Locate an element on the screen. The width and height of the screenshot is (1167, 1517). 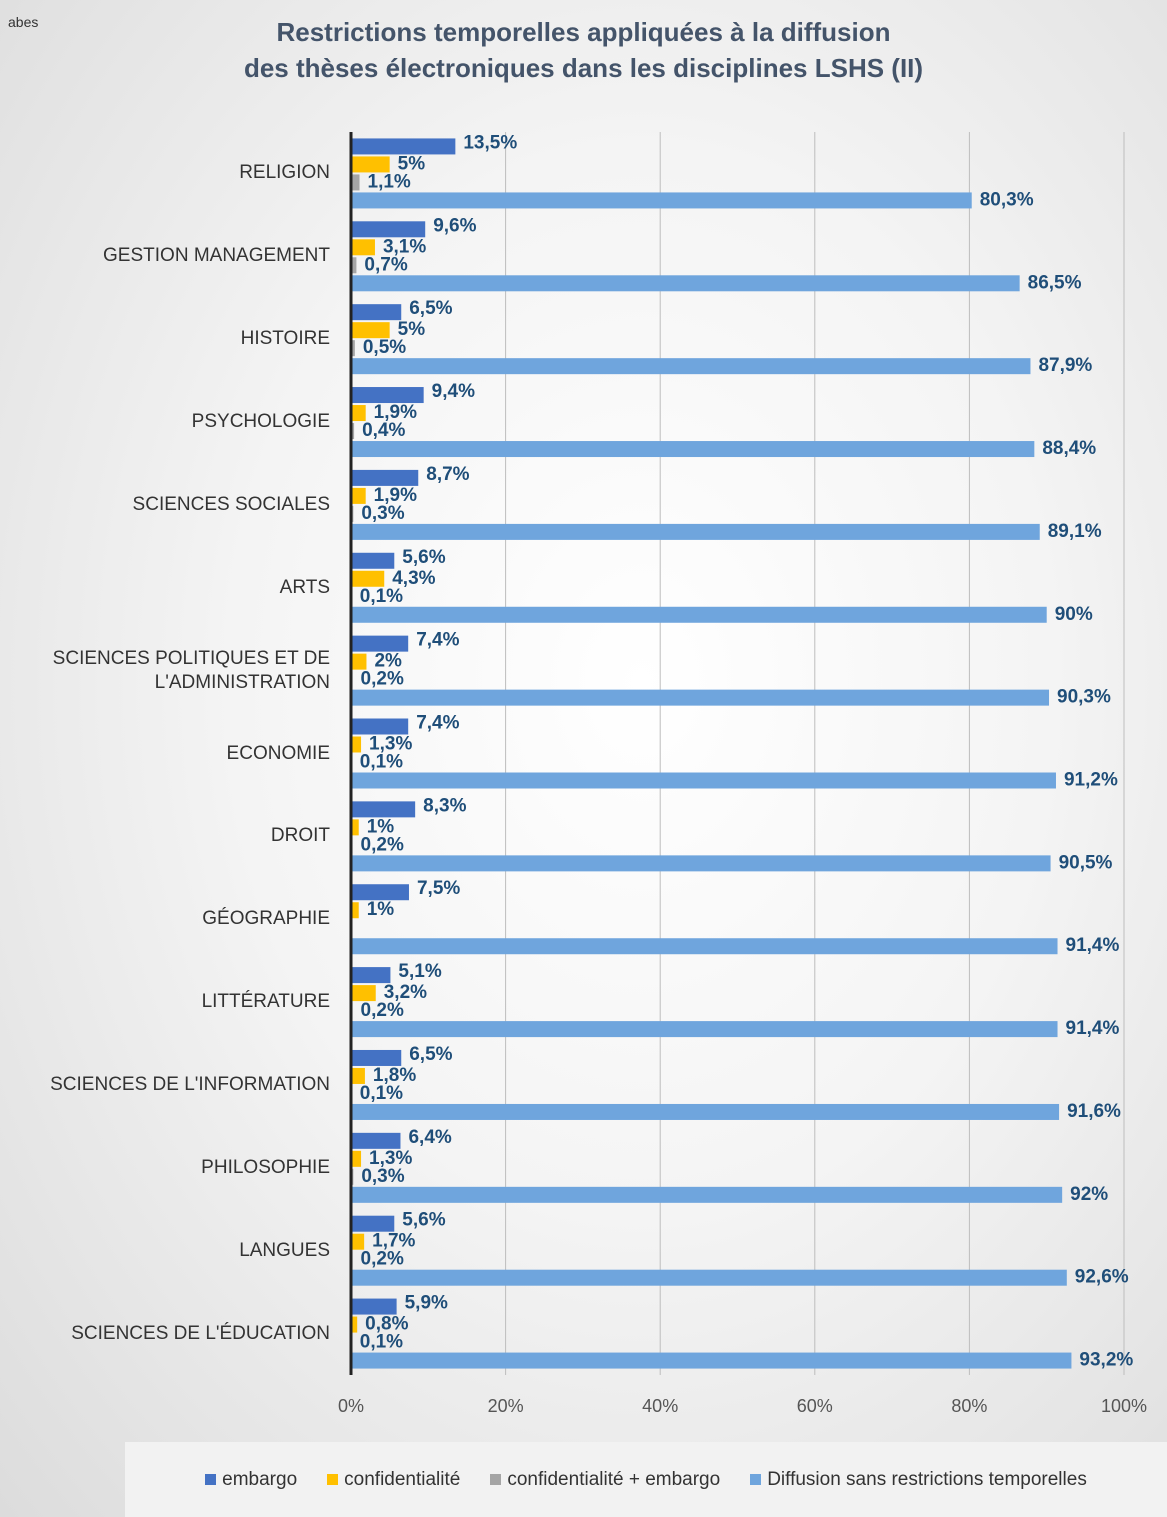
value-label: 6,4% is located at coordinates (429, 1137).